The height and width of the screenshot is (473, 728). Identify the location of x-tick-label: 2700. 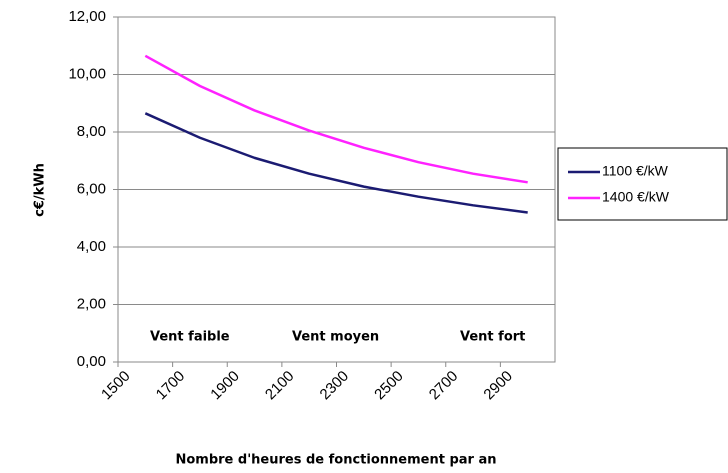
(444, 386).